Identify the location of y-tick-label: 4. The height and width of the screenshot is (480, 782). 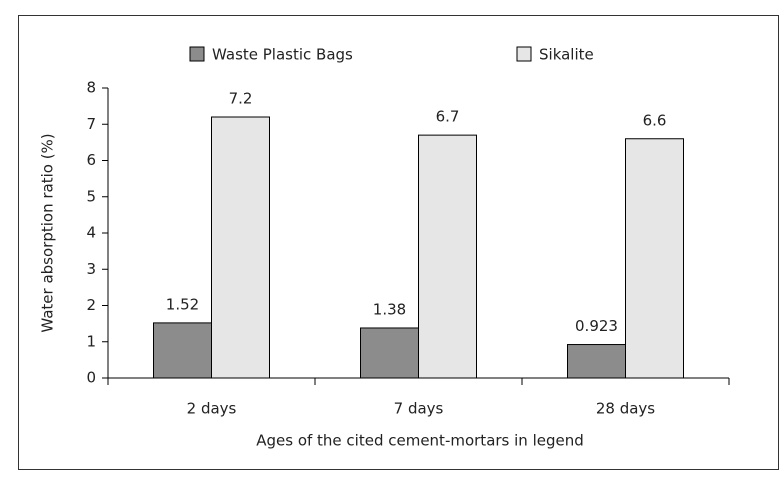
(91, 233).